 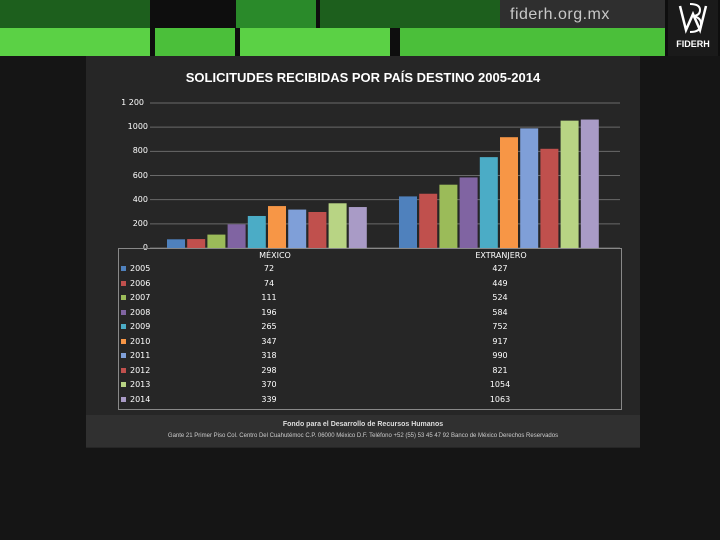 I want to click on y-tick-label: 1 200, so click(x=132, y=102).